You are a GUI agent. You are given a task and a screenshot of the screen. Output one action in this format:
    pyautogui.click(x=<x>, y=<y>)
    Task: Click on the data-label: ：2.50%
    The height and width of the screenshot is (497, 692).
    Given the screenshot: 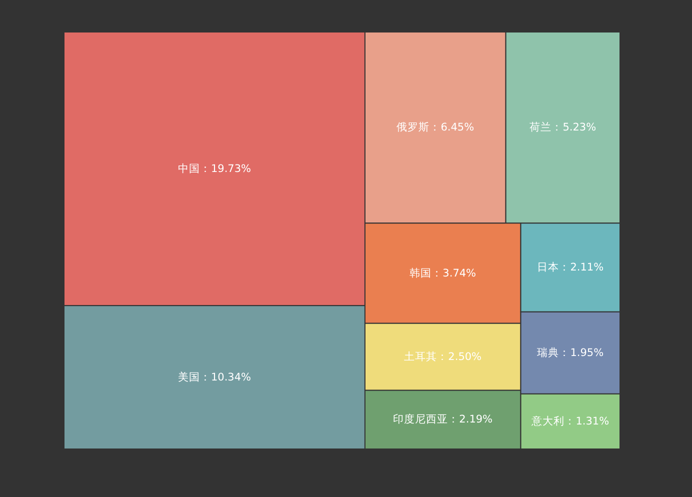 What is the action you would take?
    pyautogui.click(x=459, y=356)
    